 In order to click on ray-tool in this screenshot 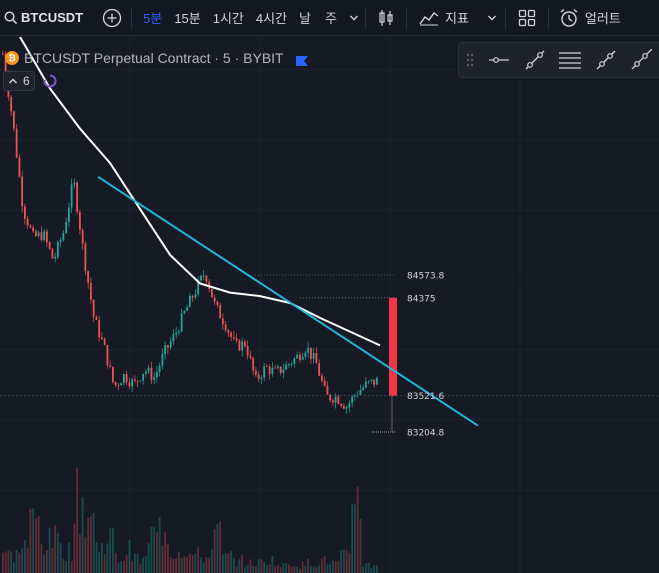, I will do `click(606, 60)`.